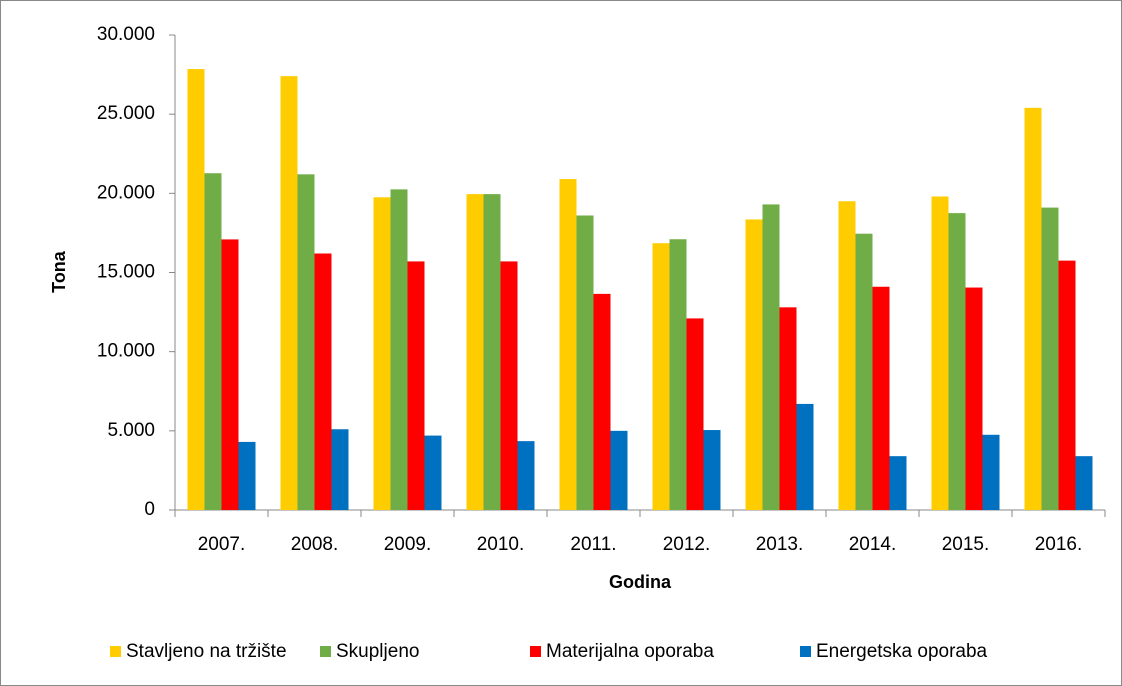  What do you see at coordinates (59, 271) in the screenshot?
I see `y-axis-label: Tona` at bounding box center [59, 271].